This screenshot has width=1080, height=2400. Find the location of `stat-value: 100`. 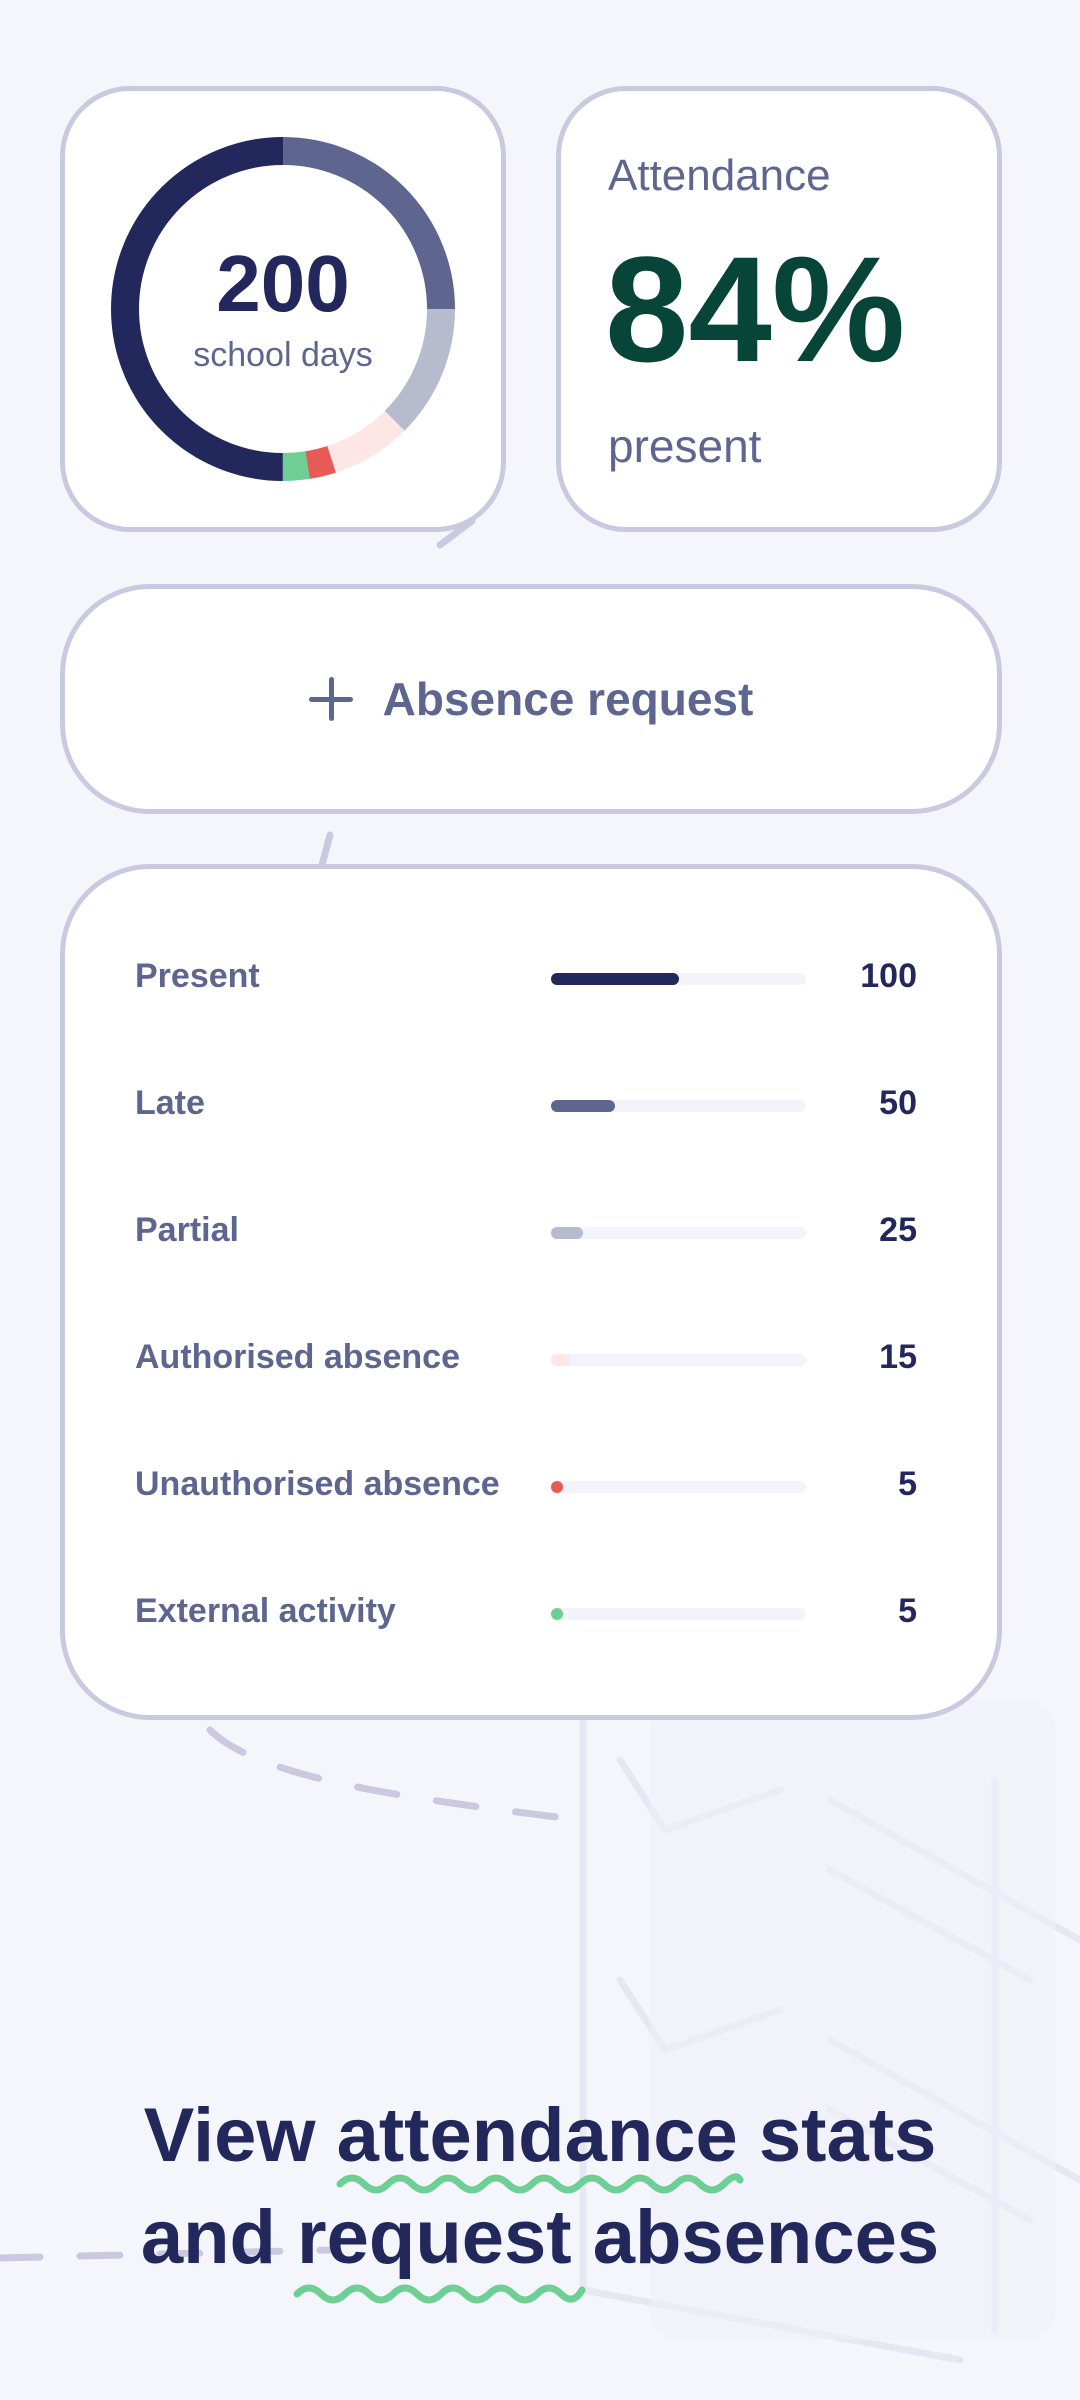

stat-value: 100 is located at coordinates (888, 976).